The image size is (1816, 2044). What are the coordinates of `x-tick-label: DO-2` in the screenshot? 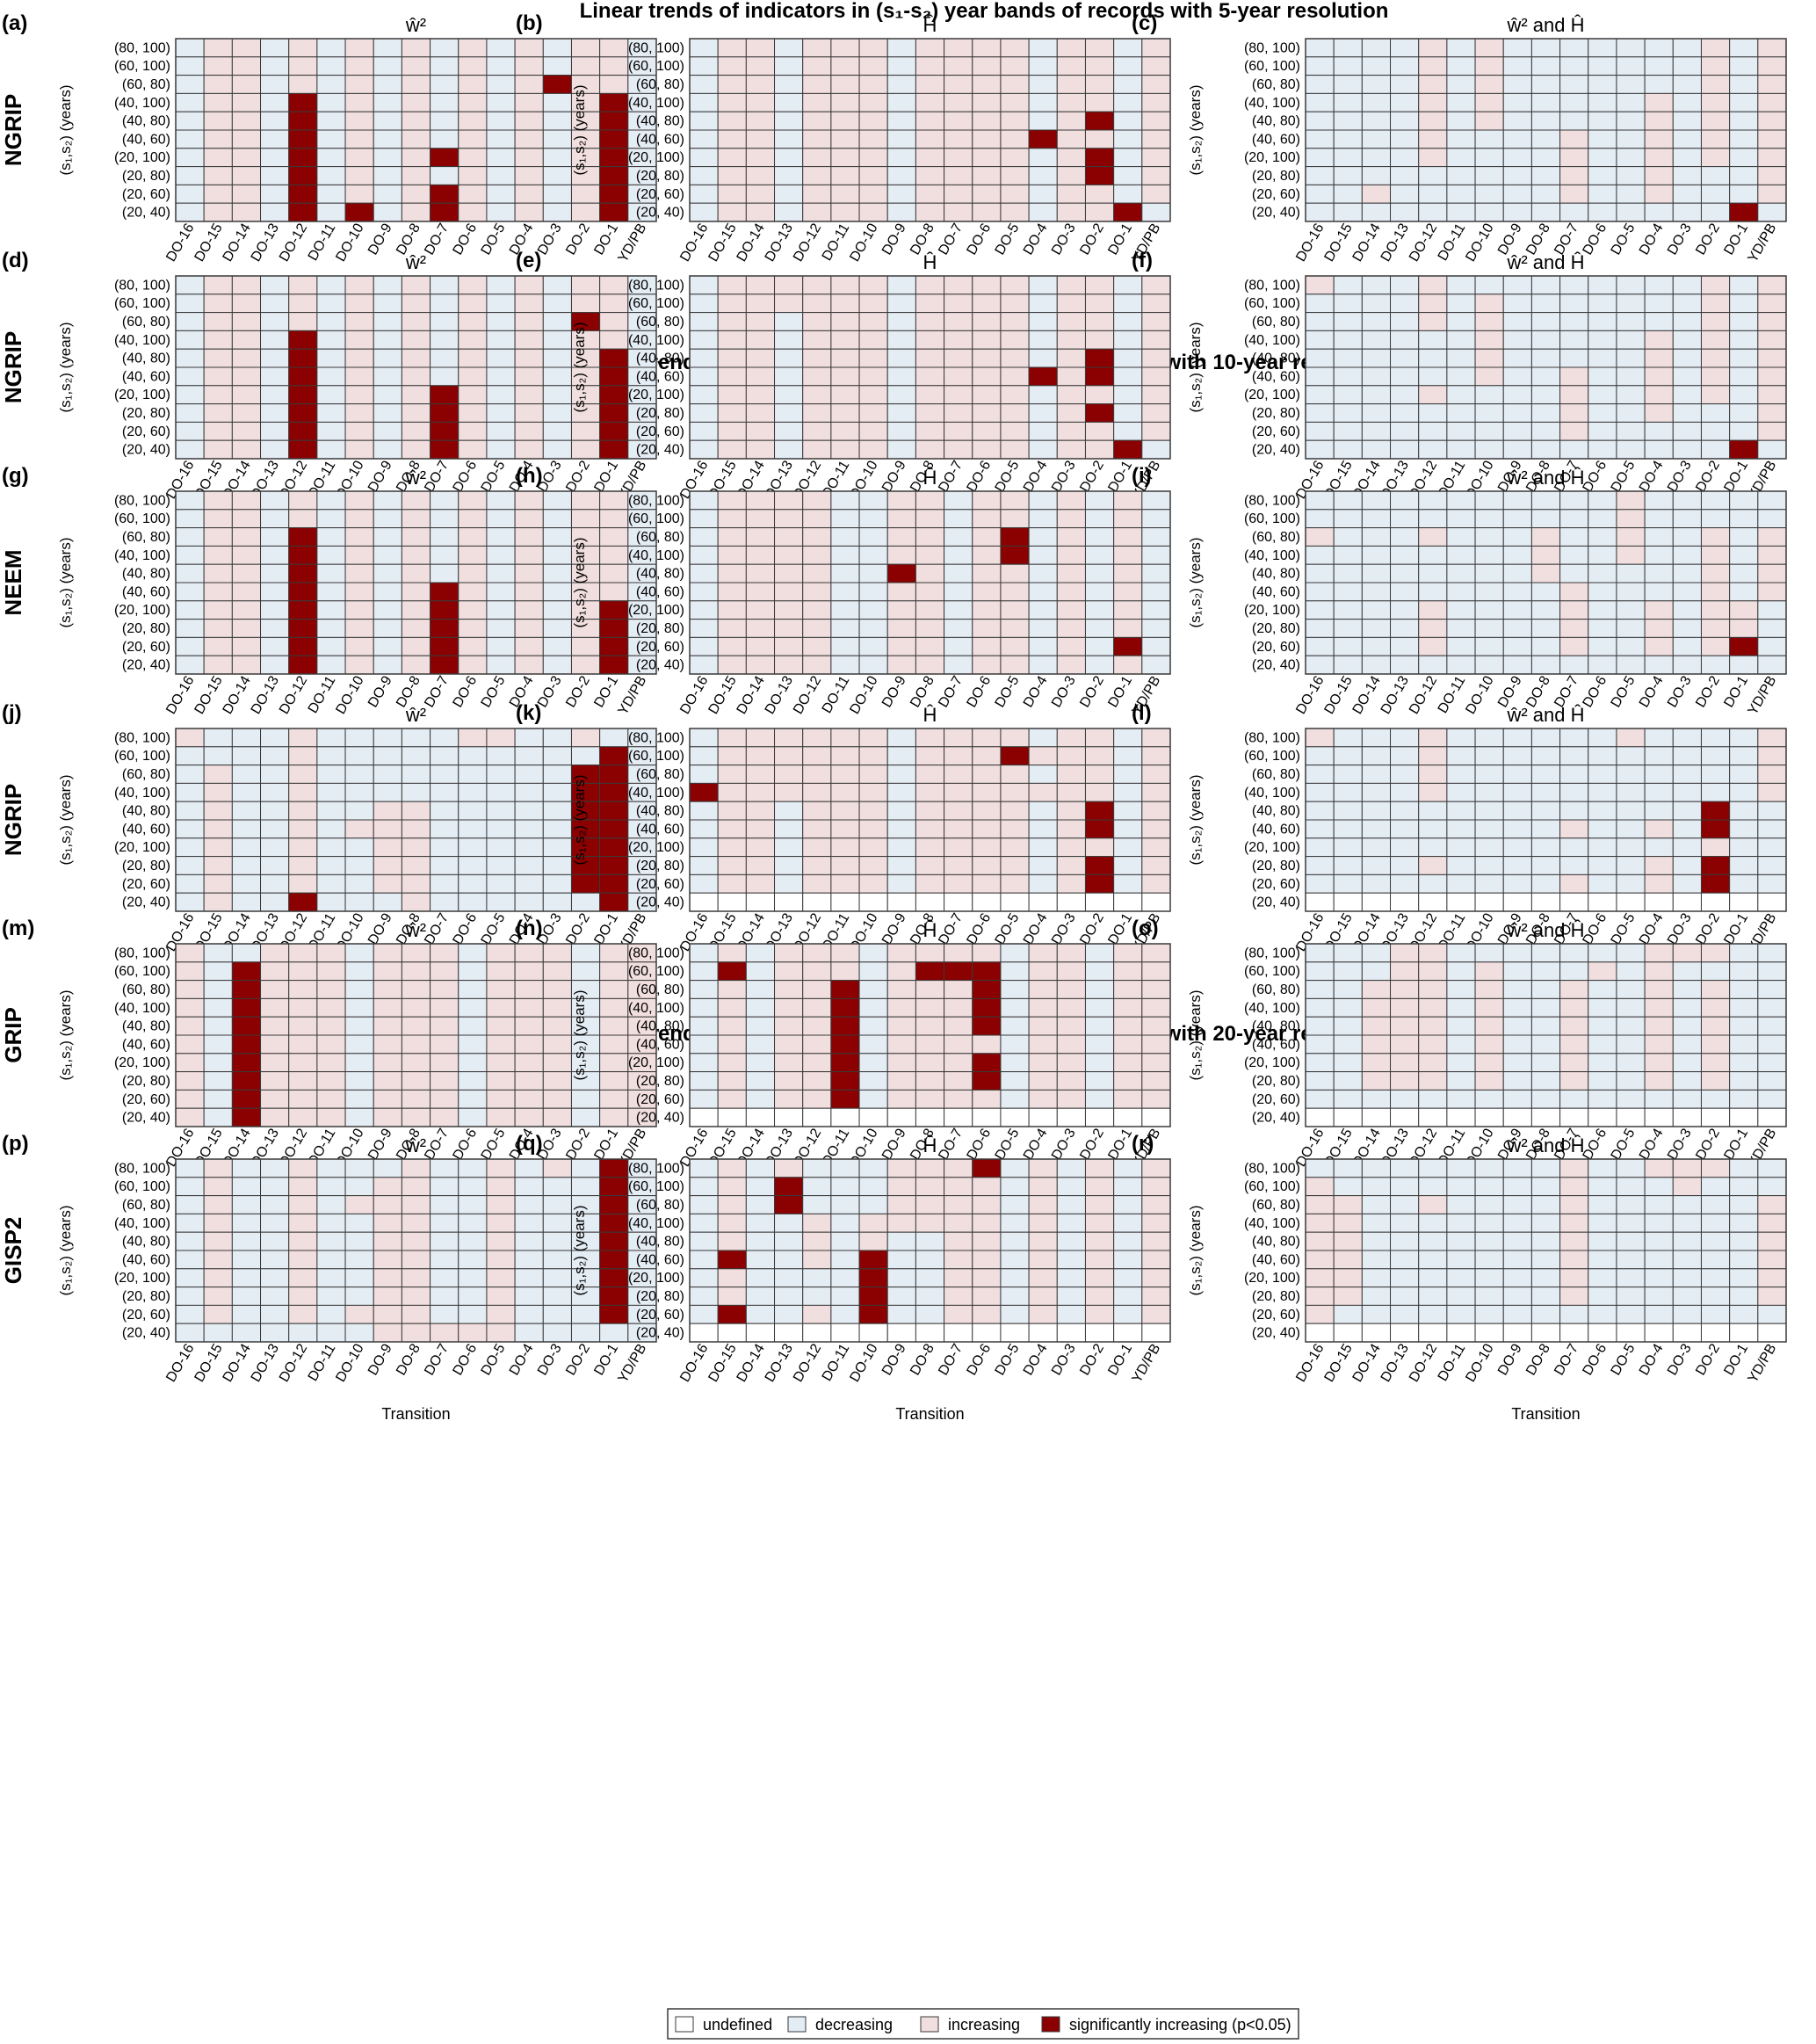 It's located at (1092, 1144).